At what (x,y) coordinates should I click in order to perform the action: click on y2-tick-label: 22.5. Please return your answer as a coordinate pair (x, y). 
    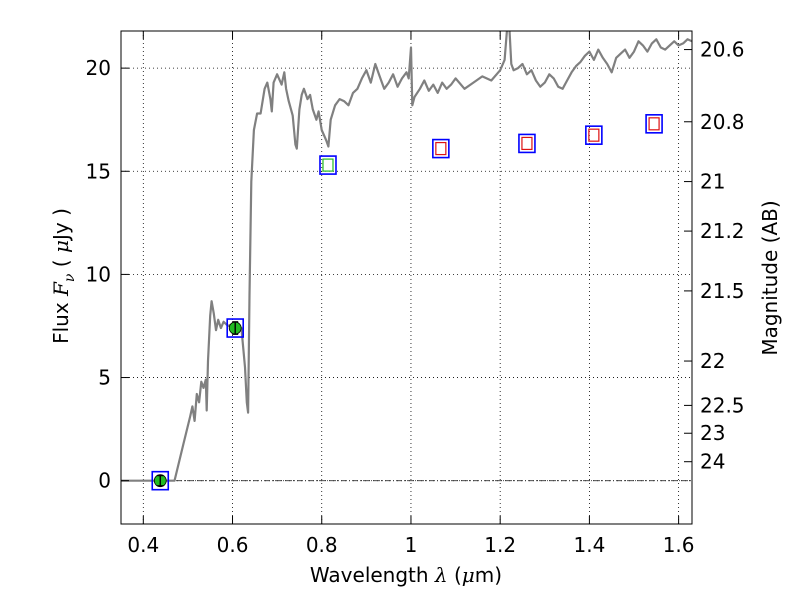
    Looking at the image, I should click on (722, 405).